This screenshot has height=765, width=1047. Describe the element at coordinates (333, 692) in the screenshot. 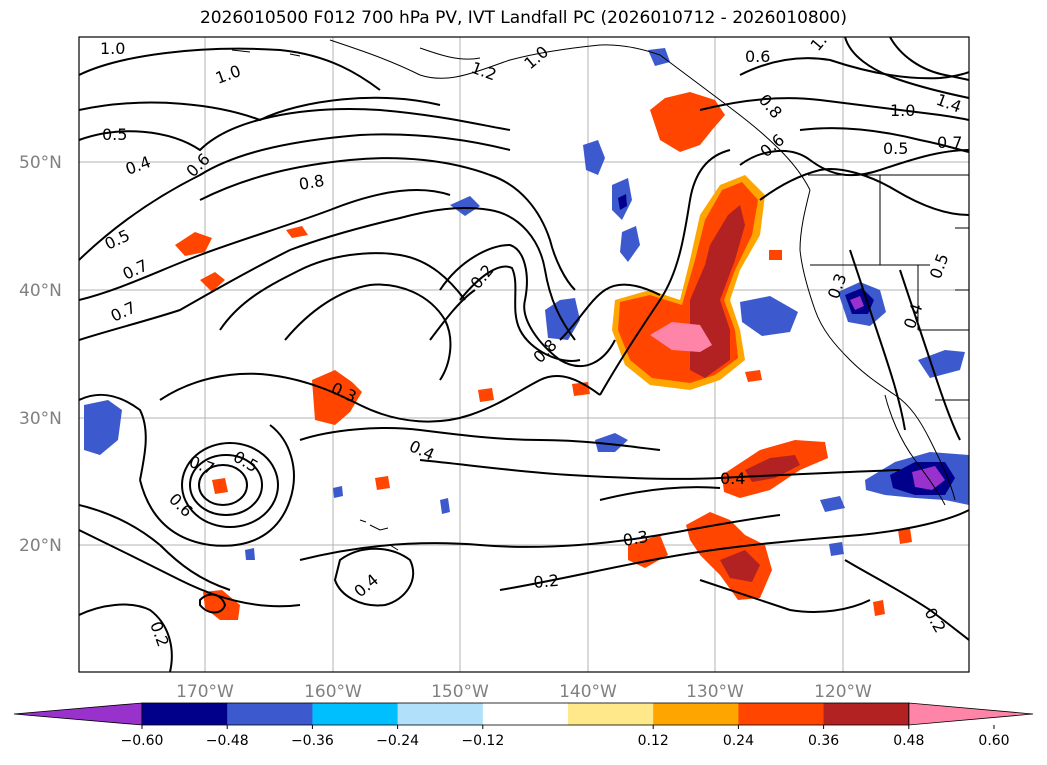

I see `lon-label-160w: 160°W` at that location.